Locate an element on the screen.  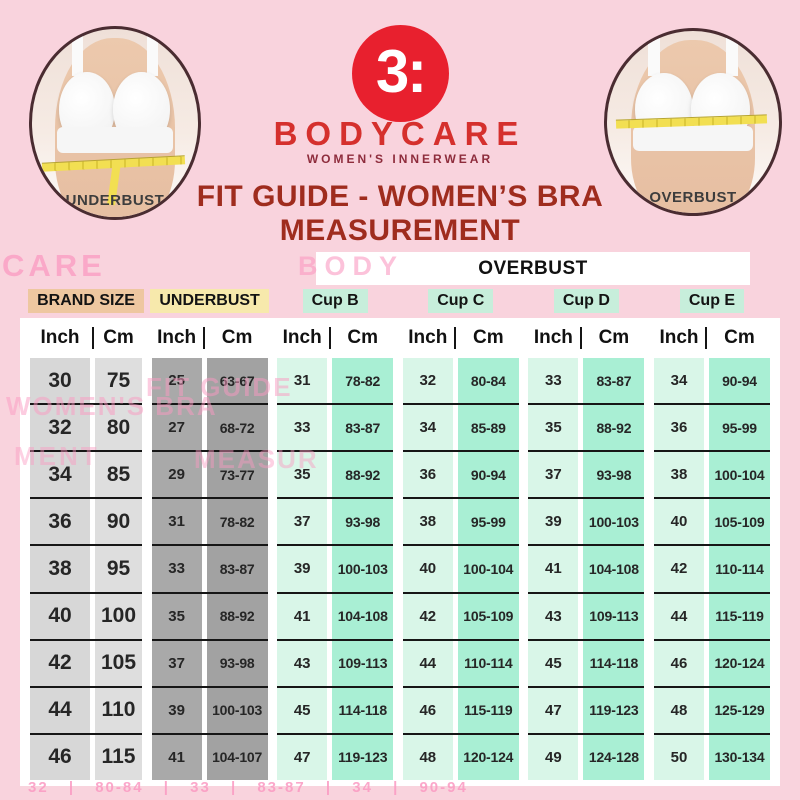
table-cell: 90-94 is located at coordinates (739, 381).